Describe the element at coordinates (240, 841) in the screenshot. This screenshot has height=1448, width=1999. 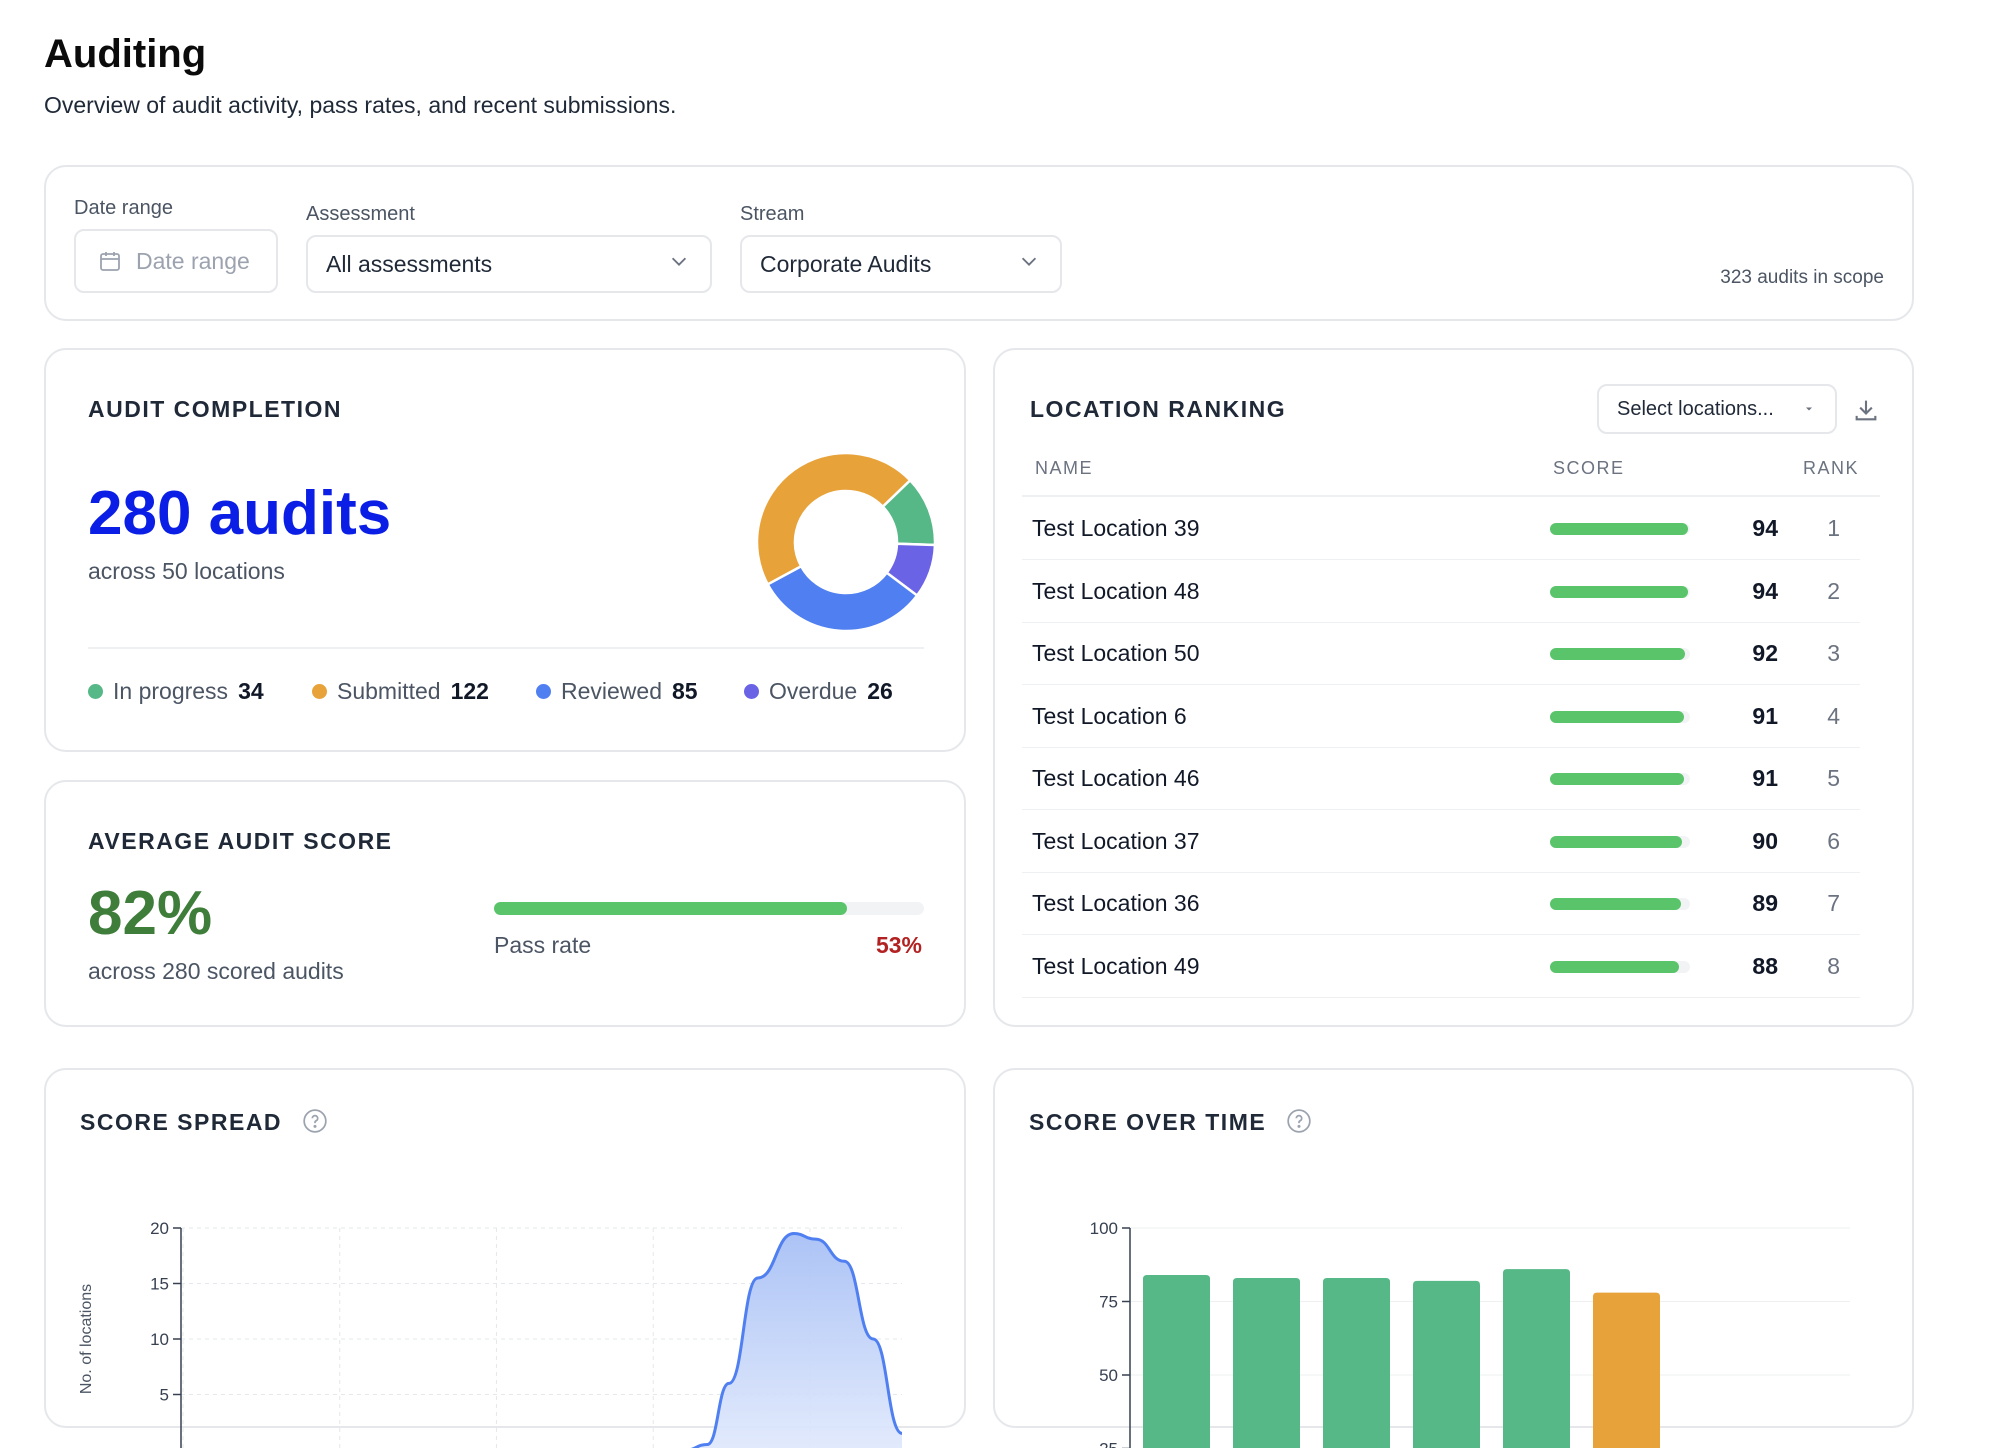
I see `average-score-title: AVERAGE AUDIT SCORE` at that location.